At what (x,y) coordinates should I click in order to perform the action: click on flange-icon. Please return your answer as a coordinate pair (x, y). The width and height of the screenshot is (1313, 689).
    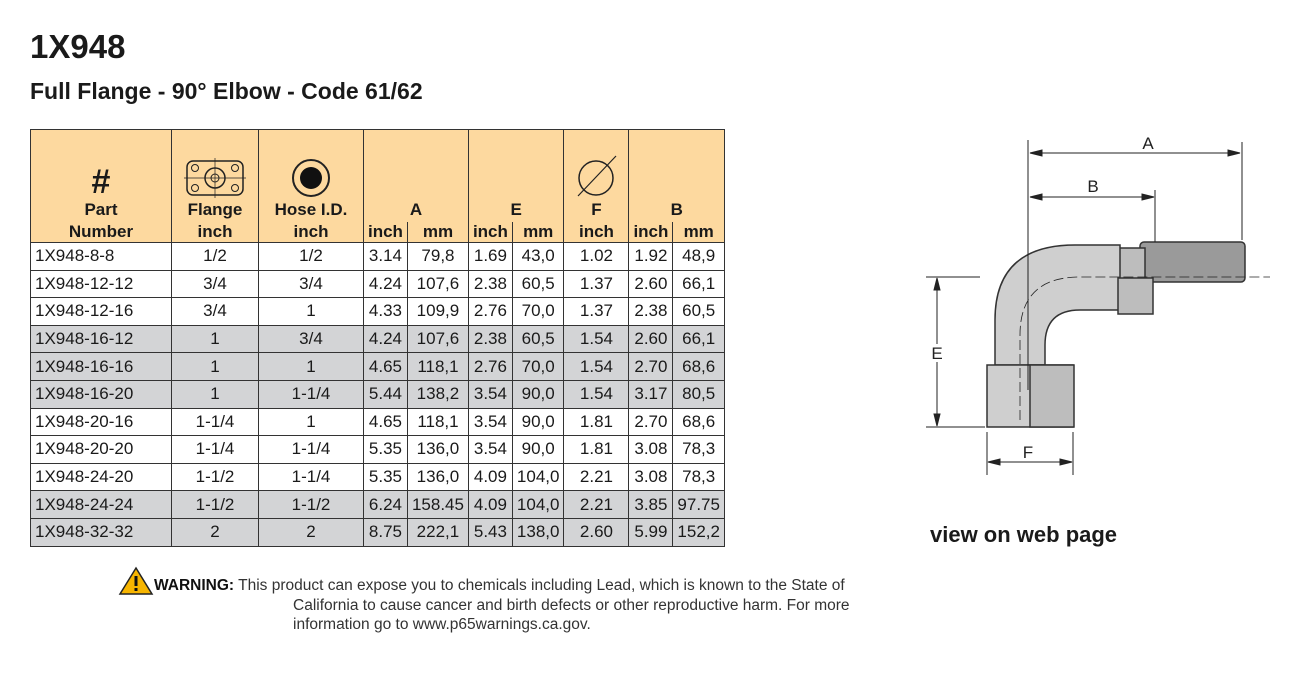
    Looking at the image, I should click on (215, 178).